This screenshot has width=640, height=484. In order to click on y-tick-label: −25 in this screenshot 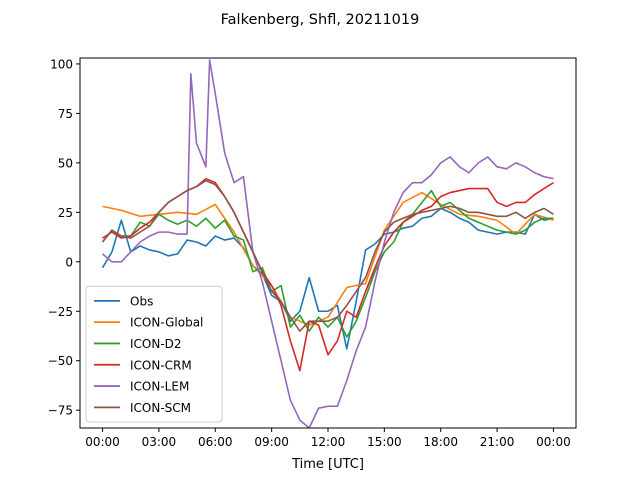, I will do `click(60, 312)`.